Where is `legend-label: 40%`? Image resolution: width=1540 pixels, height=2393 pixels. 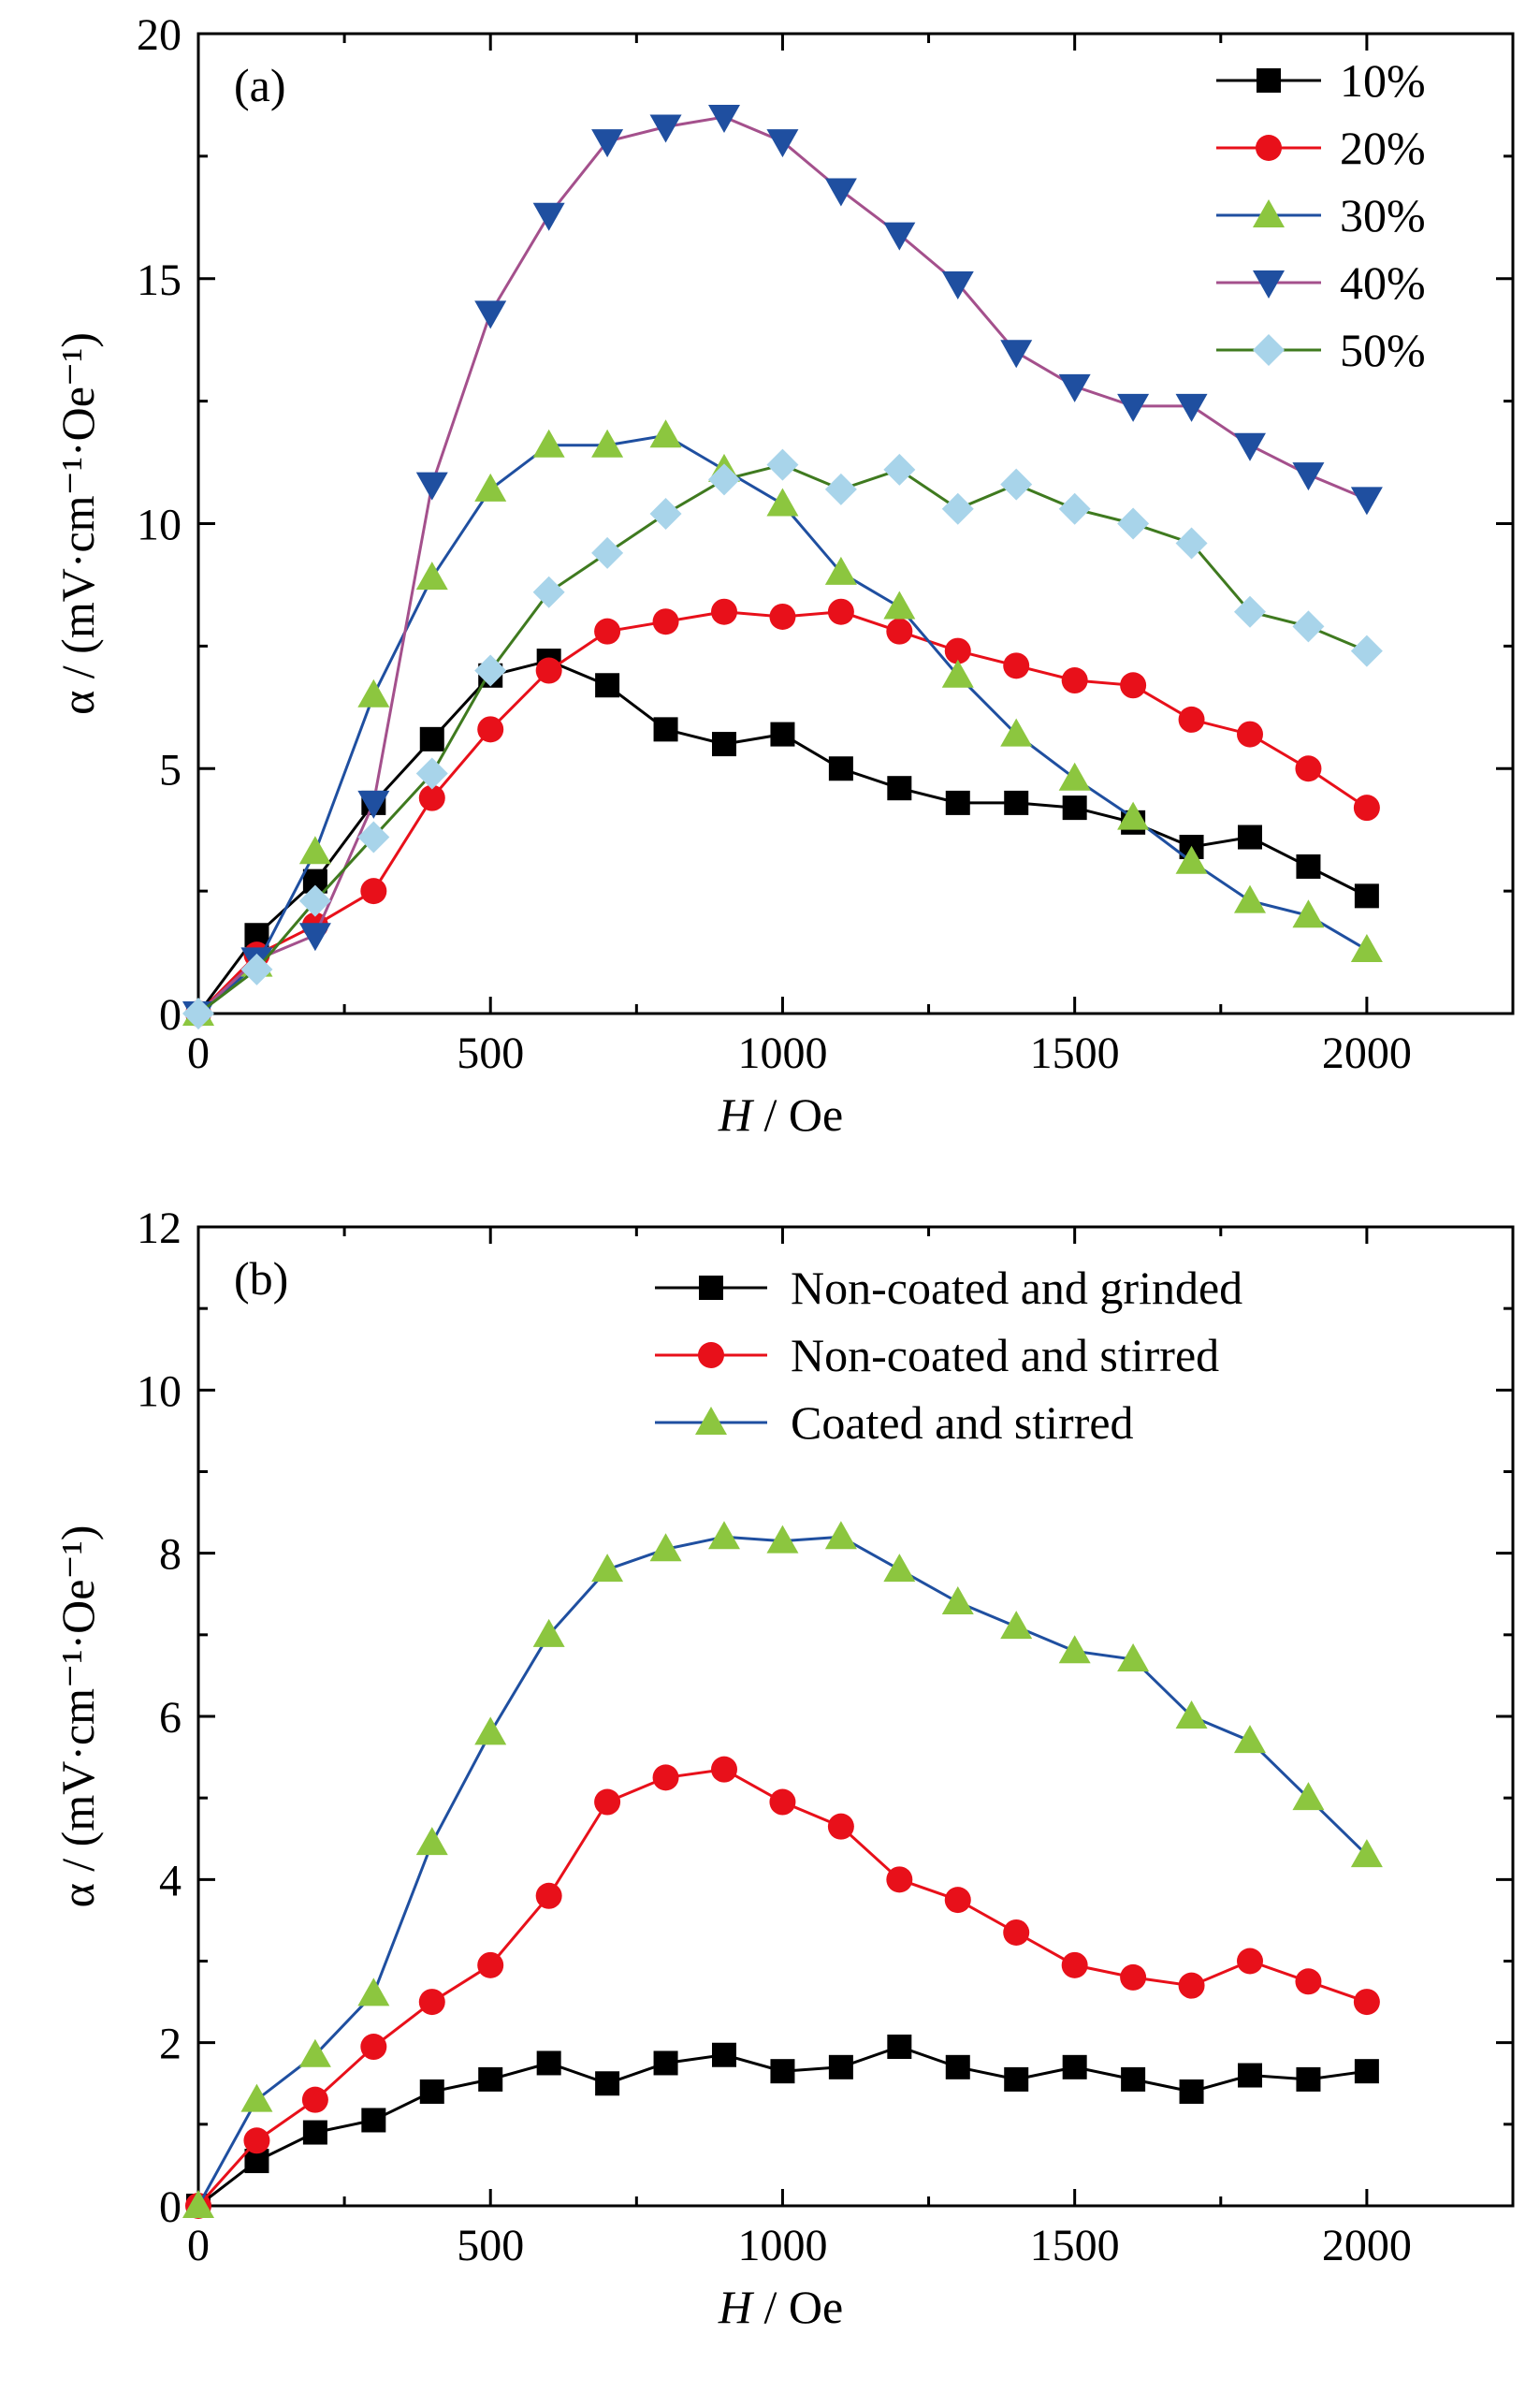
legend-label: 40% is located at coordinates (1383, 282).